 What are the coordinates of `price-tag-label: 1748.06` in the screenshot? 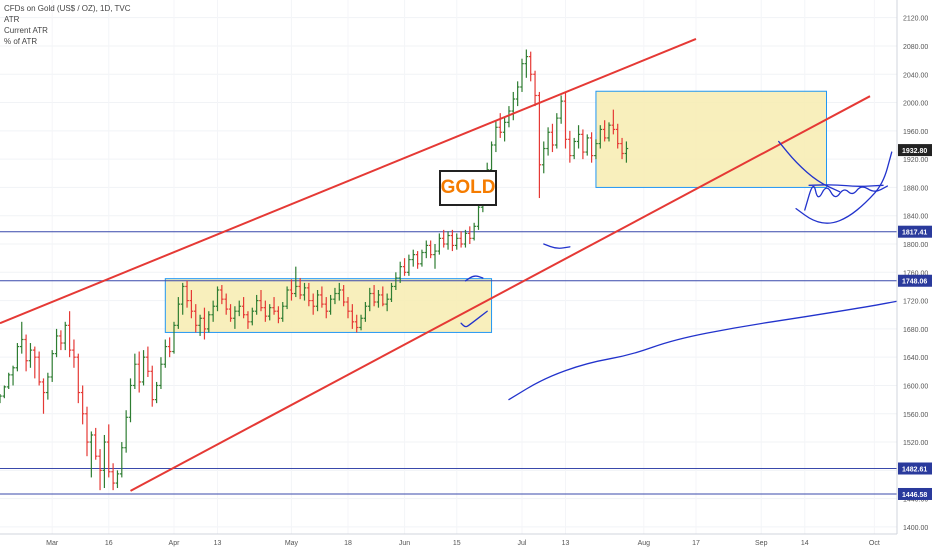 It's located at (914, 282).